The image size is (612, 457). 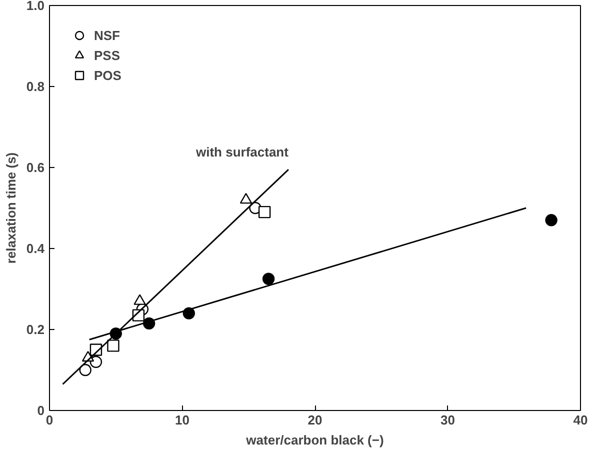 I want to click on y-tick-label: 0, so click(x=41, y=410).